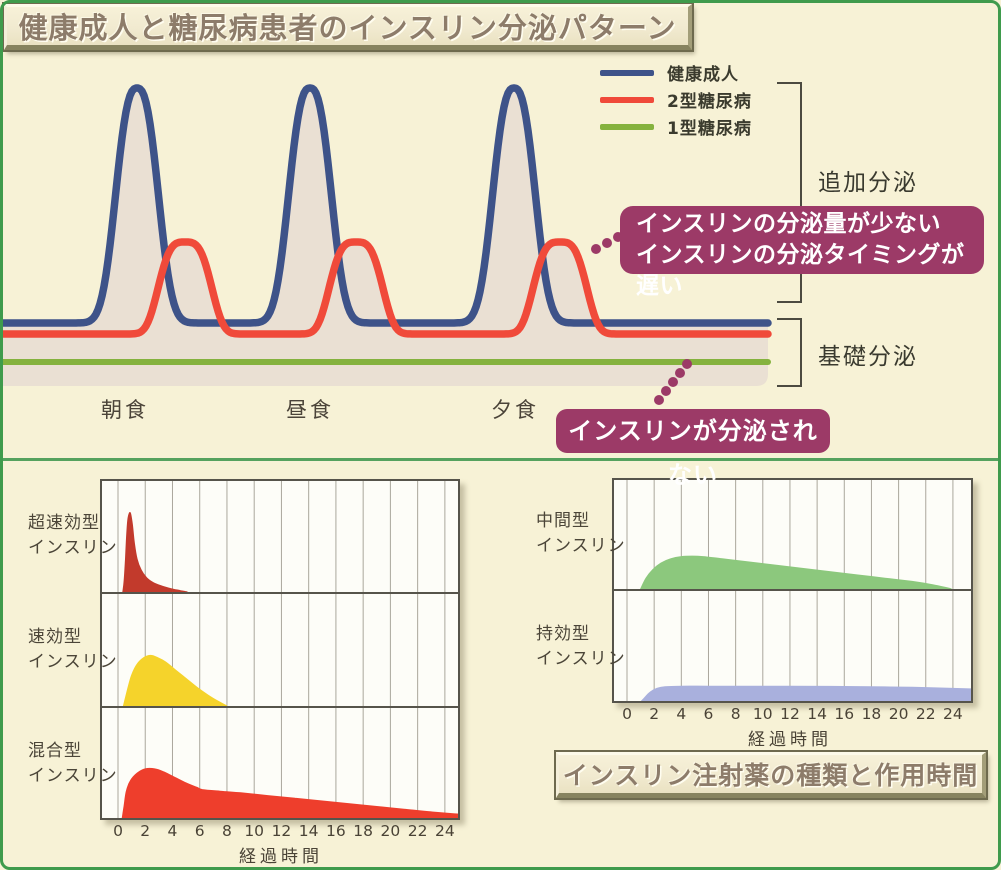 The width and height of the screenshot is (1001, 870). I want to click on bottom-title-box: インスリン注射薬の種類と作用時間, so click(771, 775).